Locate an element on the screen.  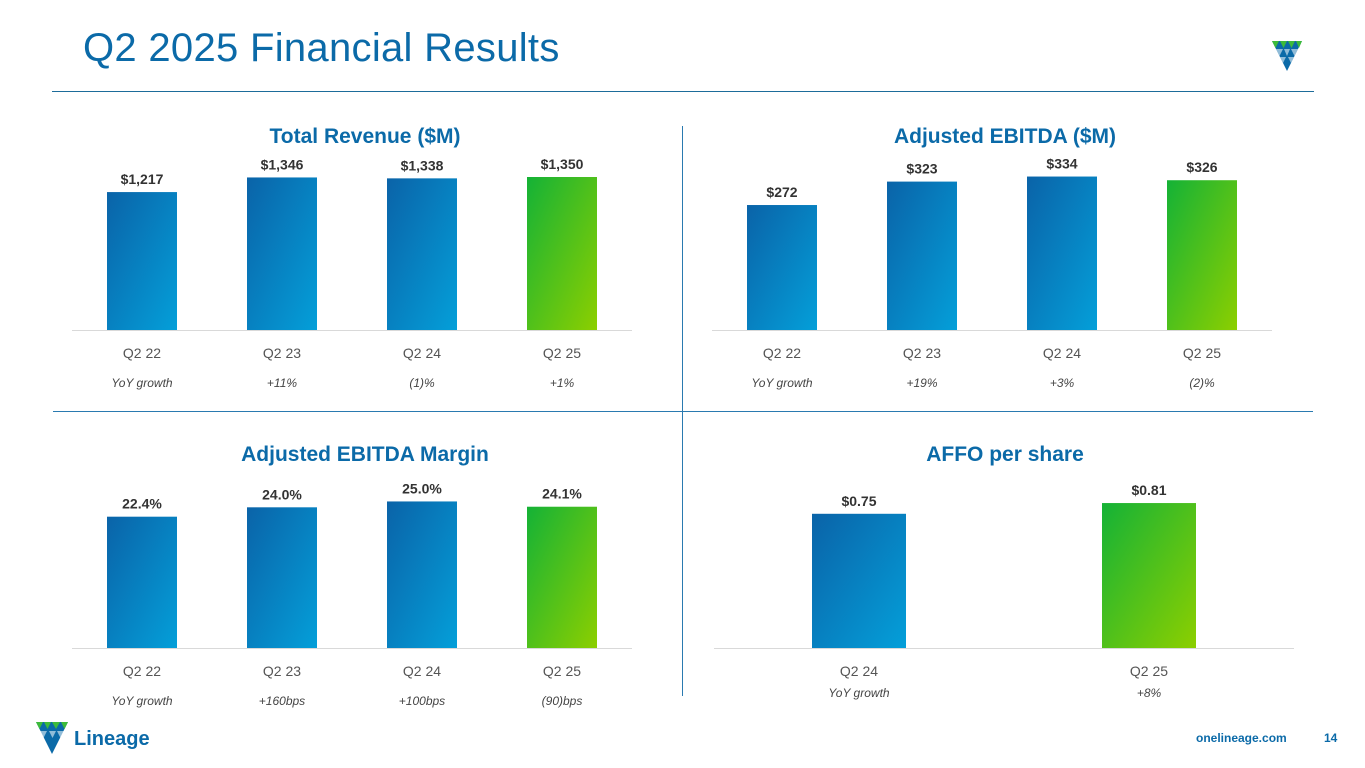
lineage-mark-icon is located at coordinates (52, 738).